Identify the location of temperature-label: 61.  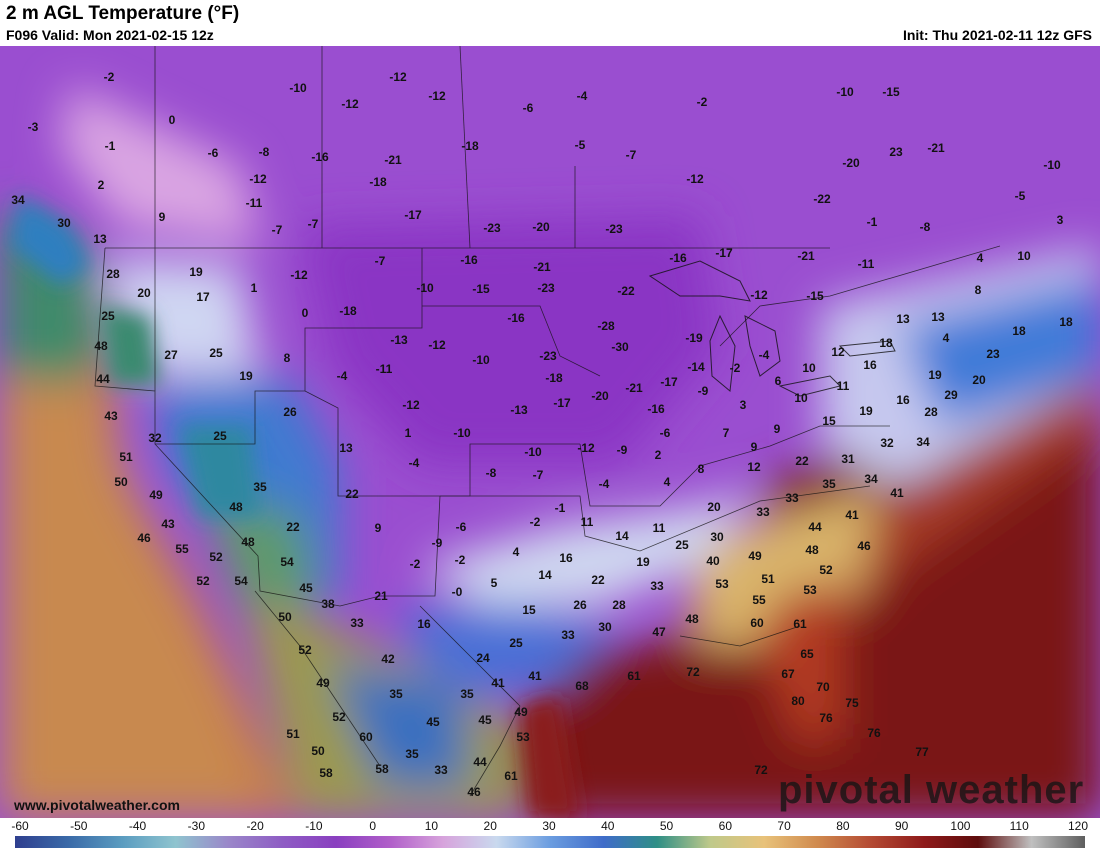
(511, 776).